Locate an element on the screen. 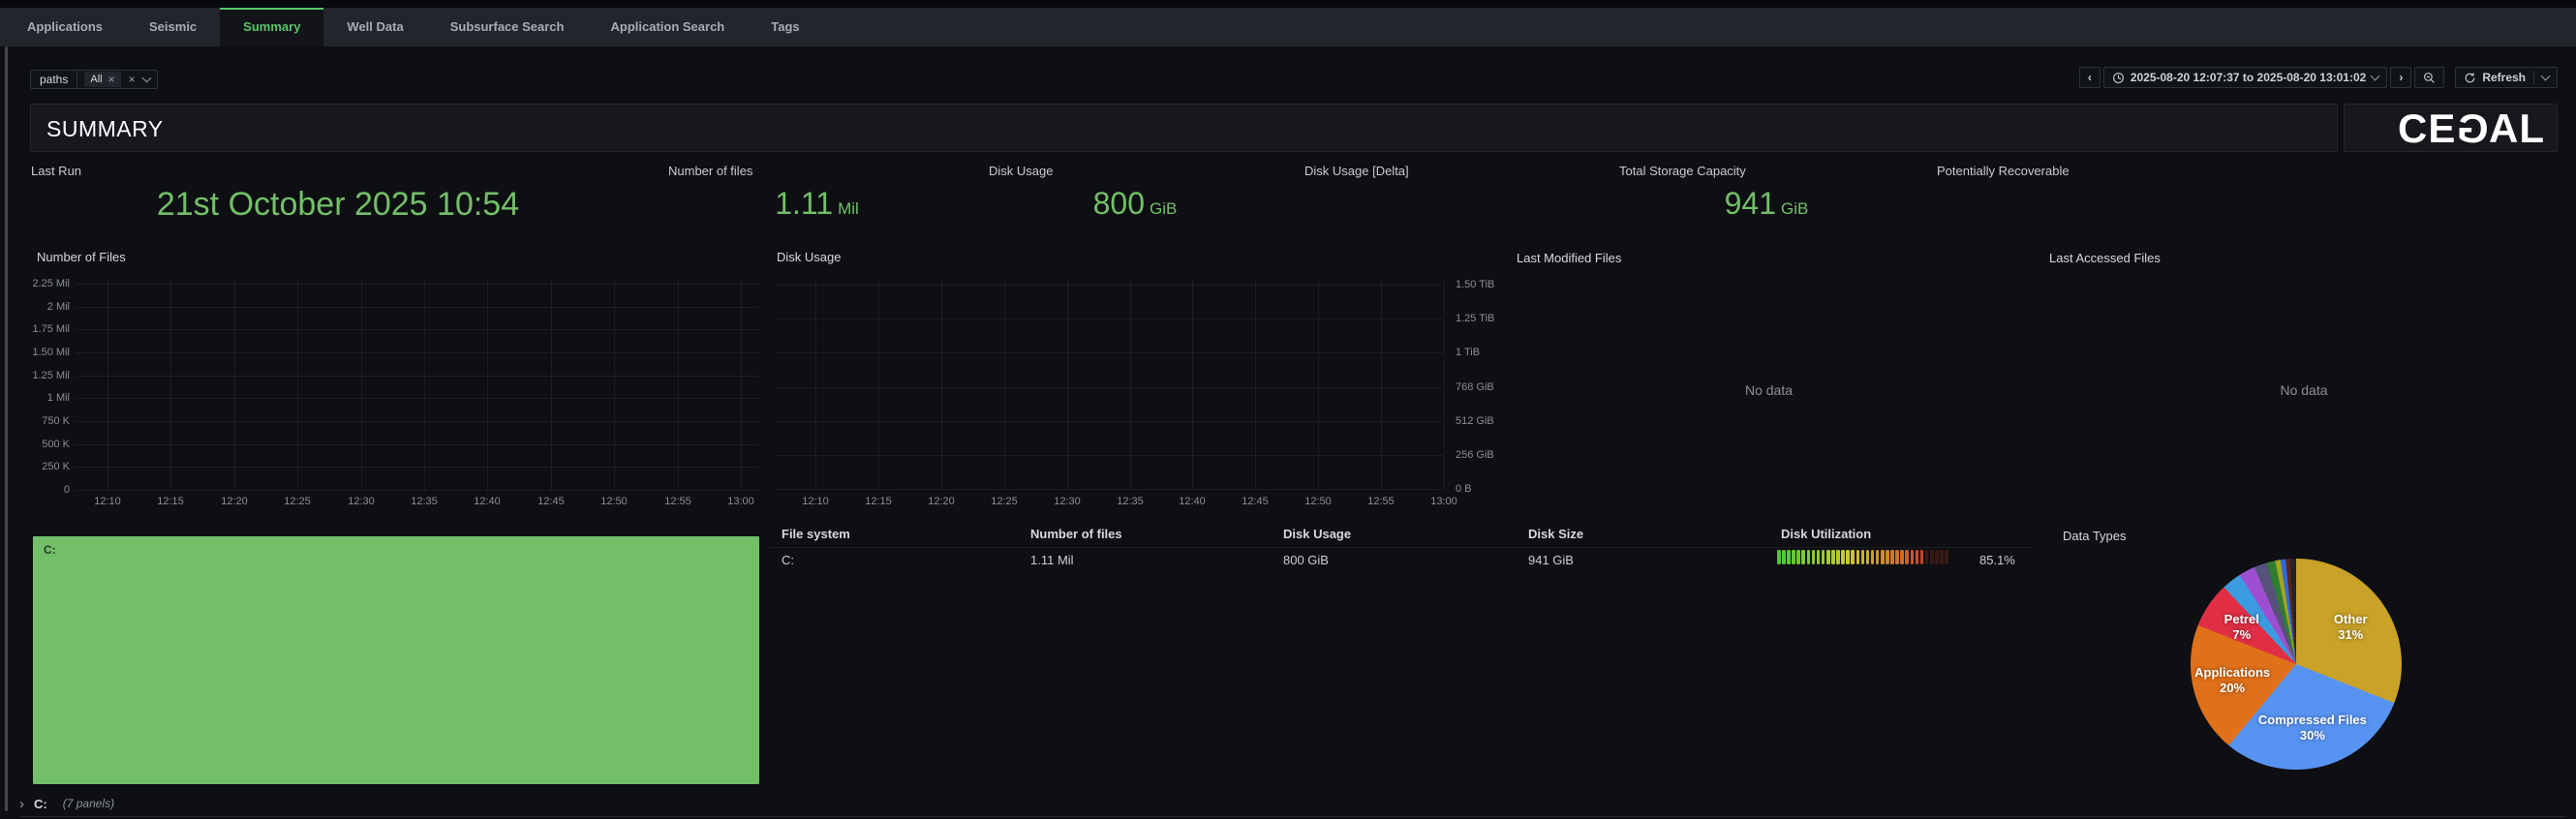 The image size is (2576, 819). paths-filter-label: paths is located at coordinates (54, 79).